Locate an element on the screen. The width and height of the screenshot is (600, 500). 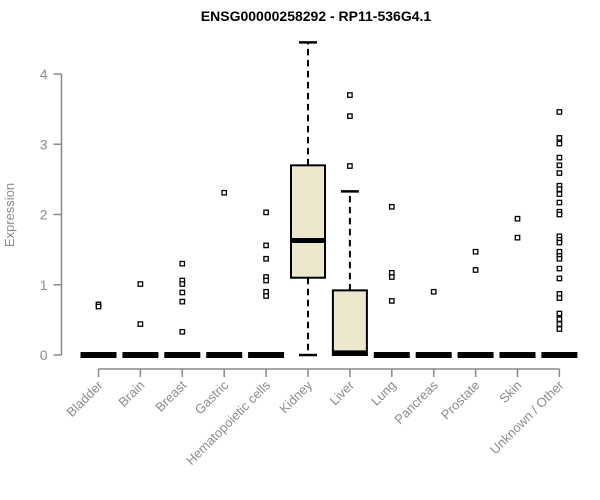
y-tick-label: 0 is located at coordinates (44, 355).